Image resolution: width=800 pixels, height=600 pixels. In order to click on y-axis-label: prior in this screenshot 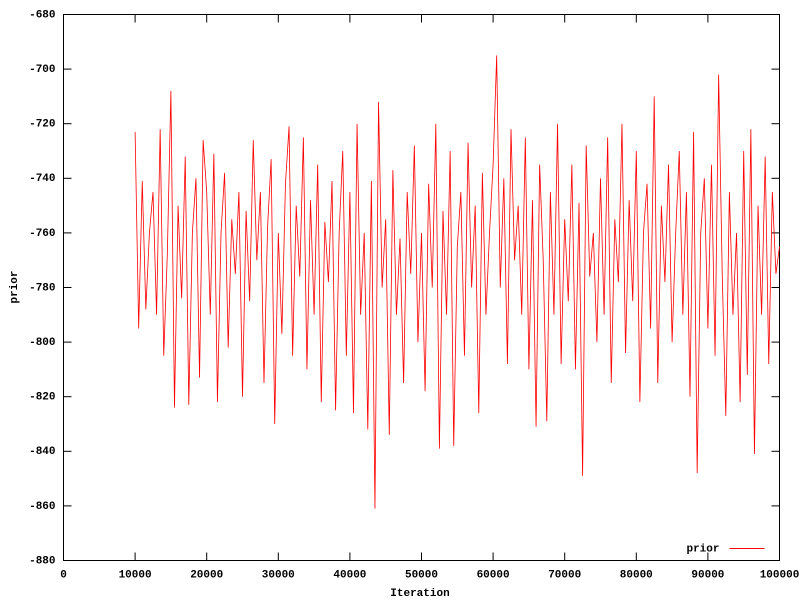, I will do `click(15, 286)`.